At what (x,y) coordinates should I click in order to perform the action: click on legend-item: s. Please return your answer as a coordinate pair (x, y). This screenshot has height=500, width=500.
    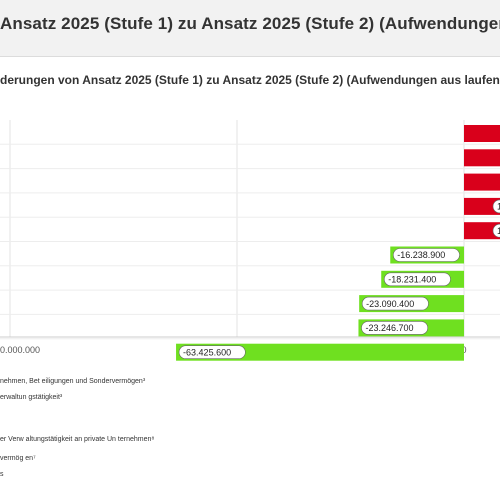
    Looking at the image, I should click on (2, 474).